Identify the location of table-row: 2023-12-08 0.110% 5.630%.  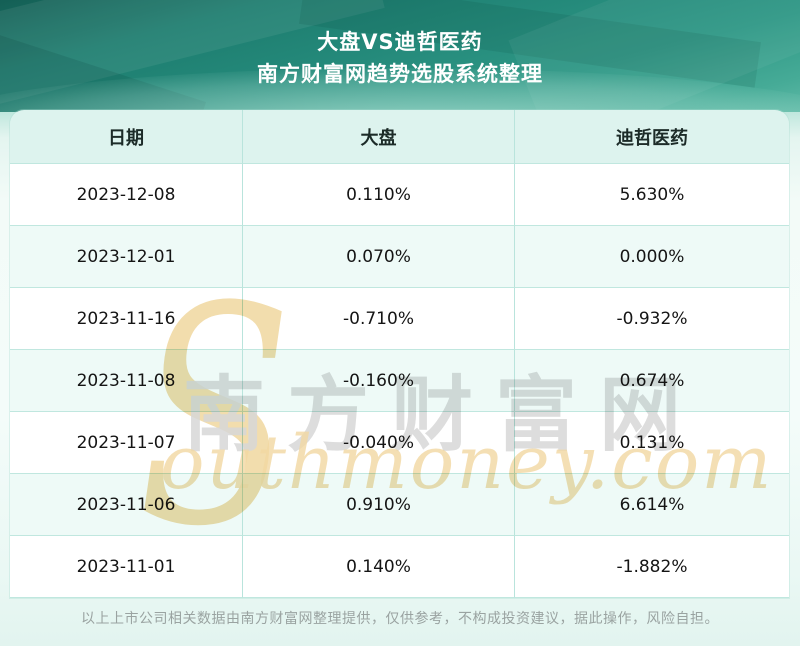
(399, 195).